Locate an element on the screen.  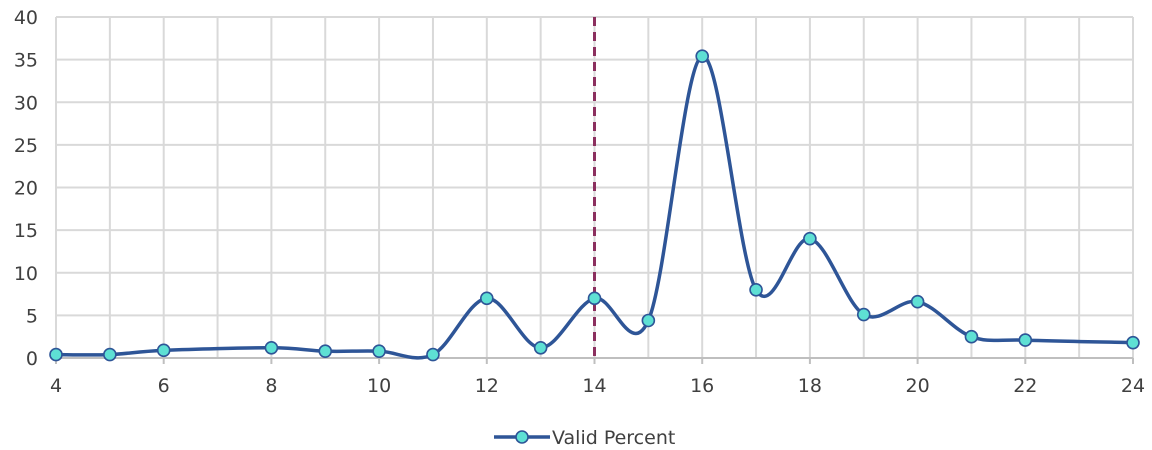
x-tick-label-14: 14 is located at coordinates (594, 386).